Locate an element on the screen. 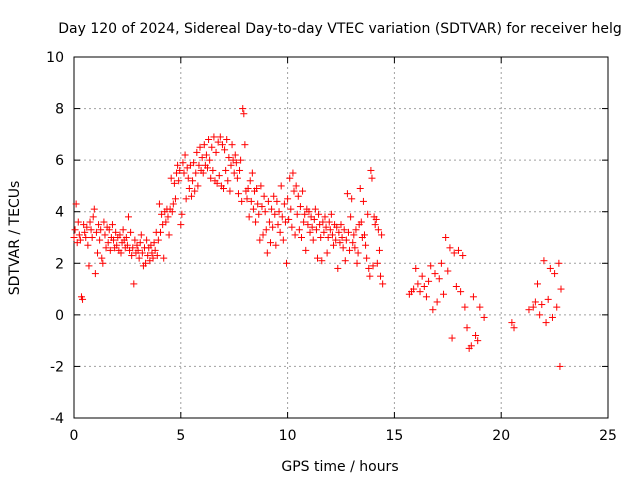  x-tick-label: 15 is located at coordinates (394, 436).